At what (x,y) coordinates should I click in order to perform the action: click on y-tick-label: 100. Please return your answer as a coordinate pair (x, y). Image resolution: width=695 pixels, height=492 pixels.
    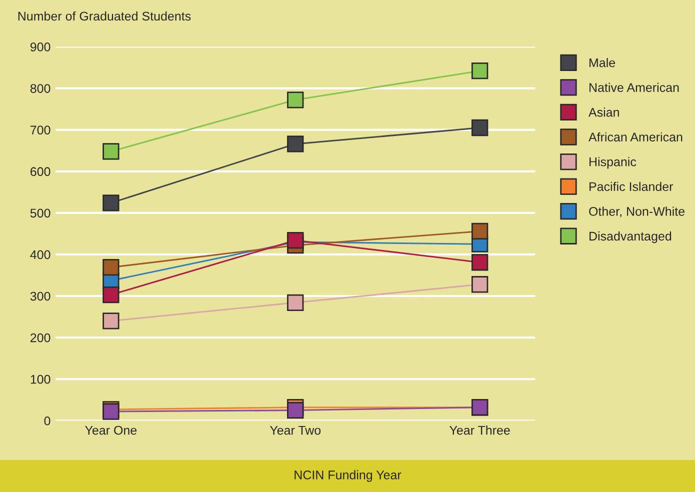
    Looking at the image, I should click on (40, 379).